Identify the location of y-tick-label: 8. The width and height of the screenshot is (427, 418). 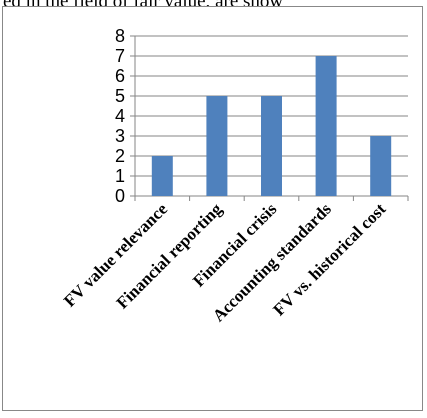
(120, 36).